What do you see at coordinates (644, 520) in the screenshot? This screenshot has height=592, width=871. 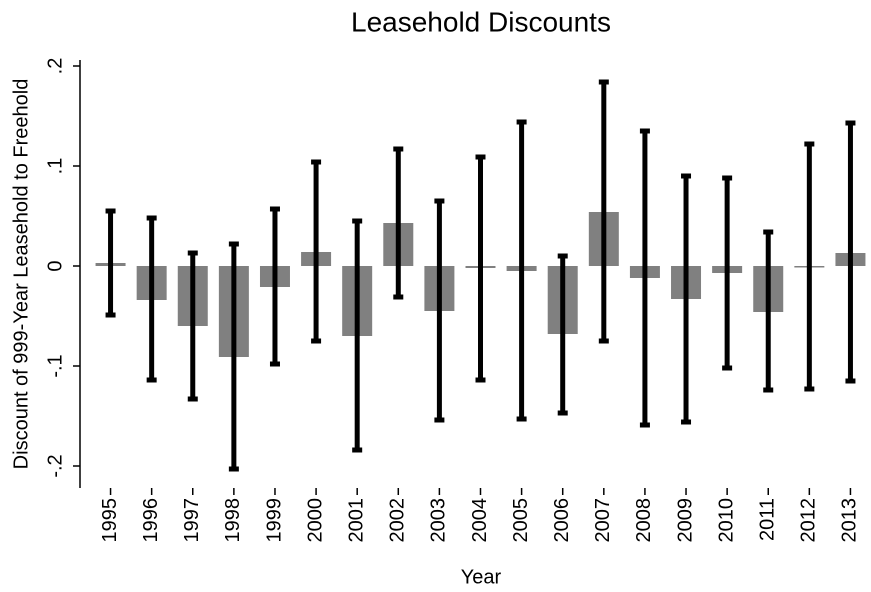 I see `x-tick-label: 2008` at bounding box center [644, 520].